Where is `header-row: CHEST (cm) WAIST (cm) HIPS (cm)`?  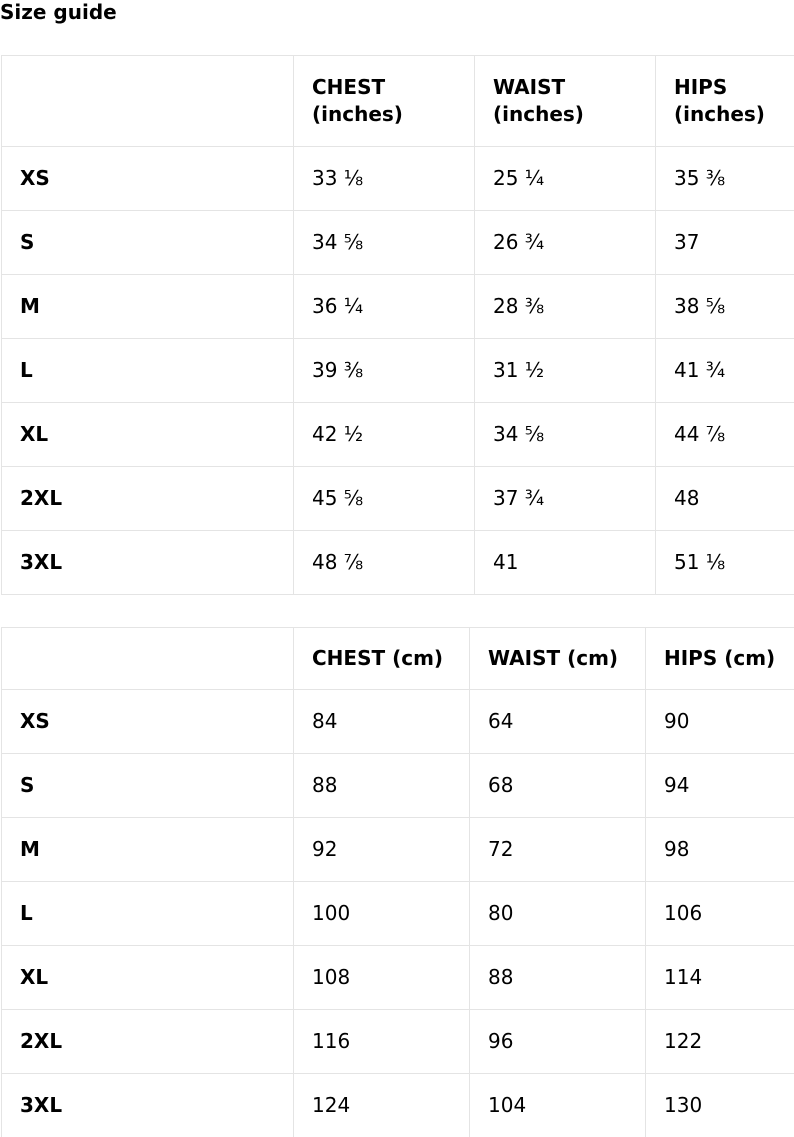 header-row: CHEST (cm) WAIST (cm) HIPS (cm) is located at coordinates (397, 658).